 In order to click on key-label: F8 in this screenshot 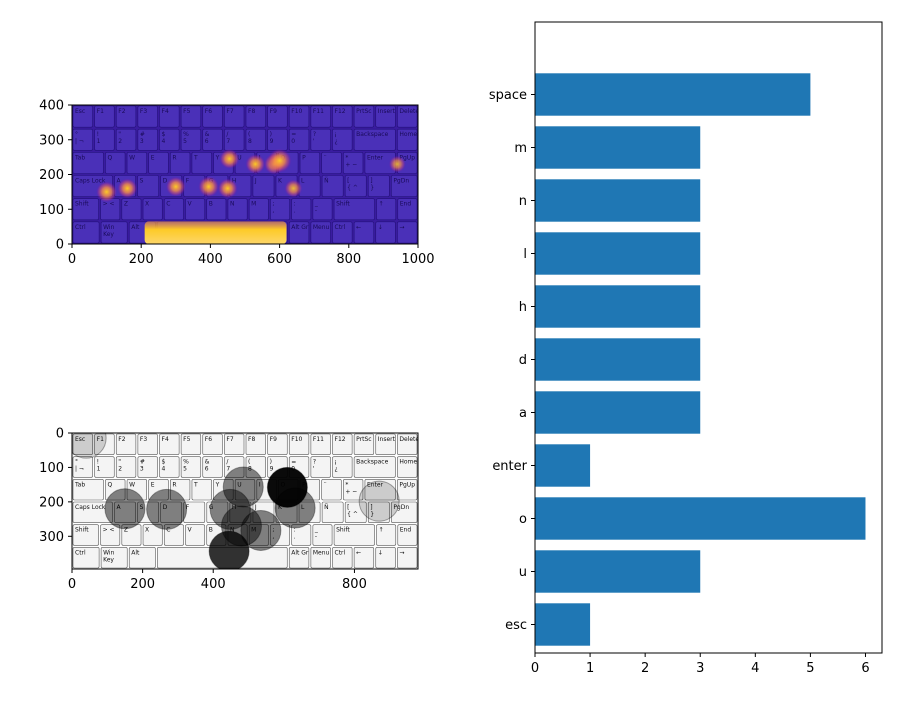, I will do `click(251, 111)`.